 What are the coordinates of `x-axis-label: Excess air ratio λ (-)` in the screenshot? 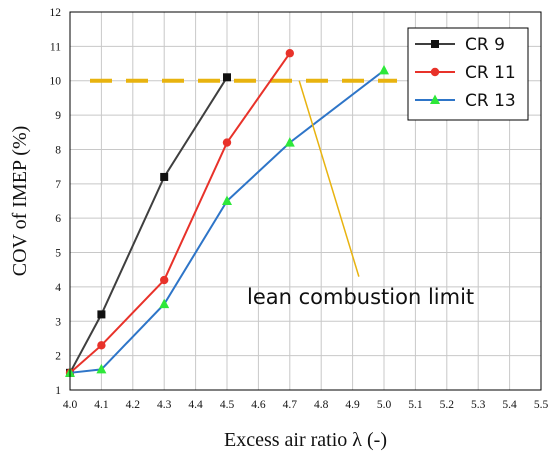 It's located at (305, 440).